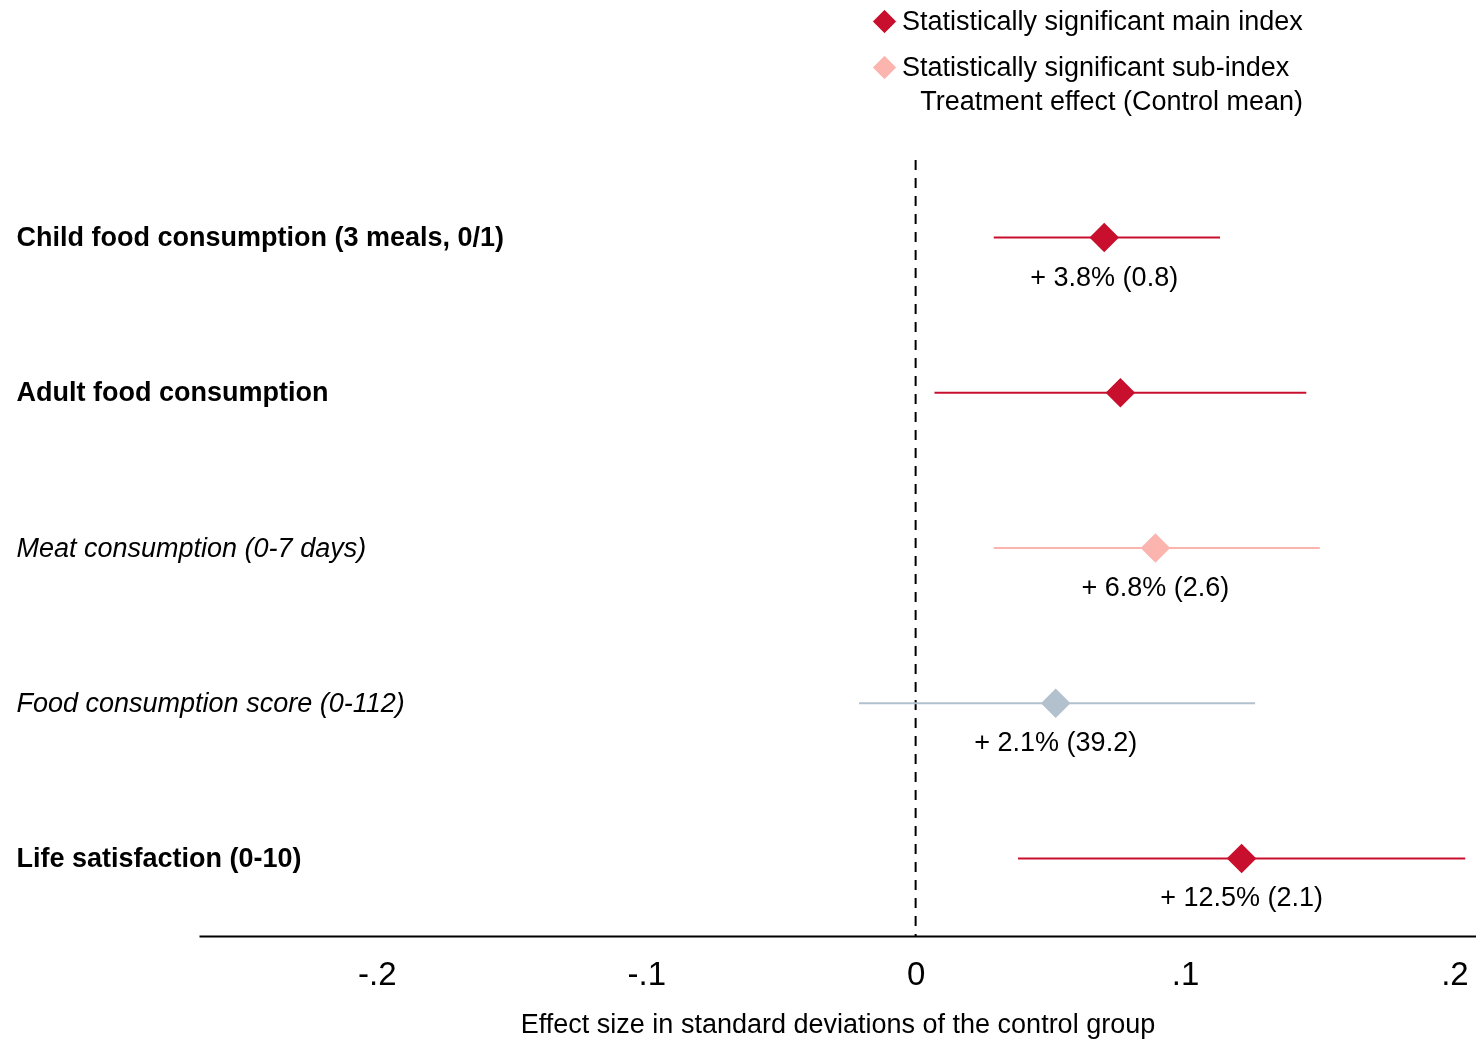  I want to click on data-label: + 6.8% (2.6), so click(1155, 587).